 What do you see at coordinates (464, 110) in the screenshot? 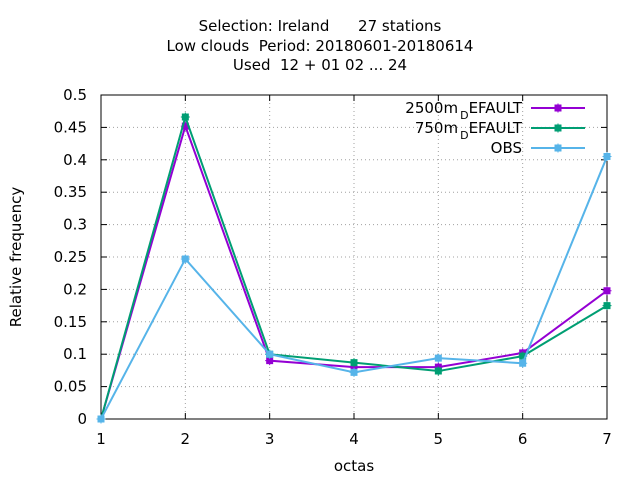
I see `legend-label-0: 2500m DEFAULT` at bounding box center [464, 110].